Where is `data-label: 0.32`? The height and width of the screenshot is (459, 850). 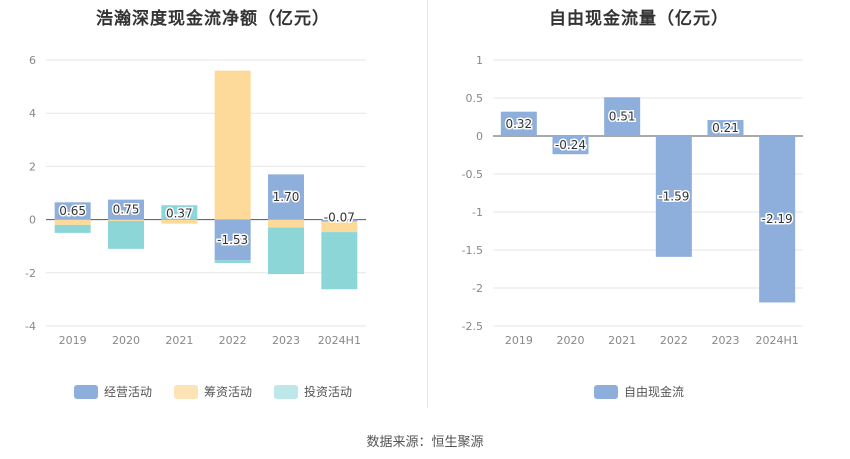
data-label: 0.32 is located at coordinates (518, 124).